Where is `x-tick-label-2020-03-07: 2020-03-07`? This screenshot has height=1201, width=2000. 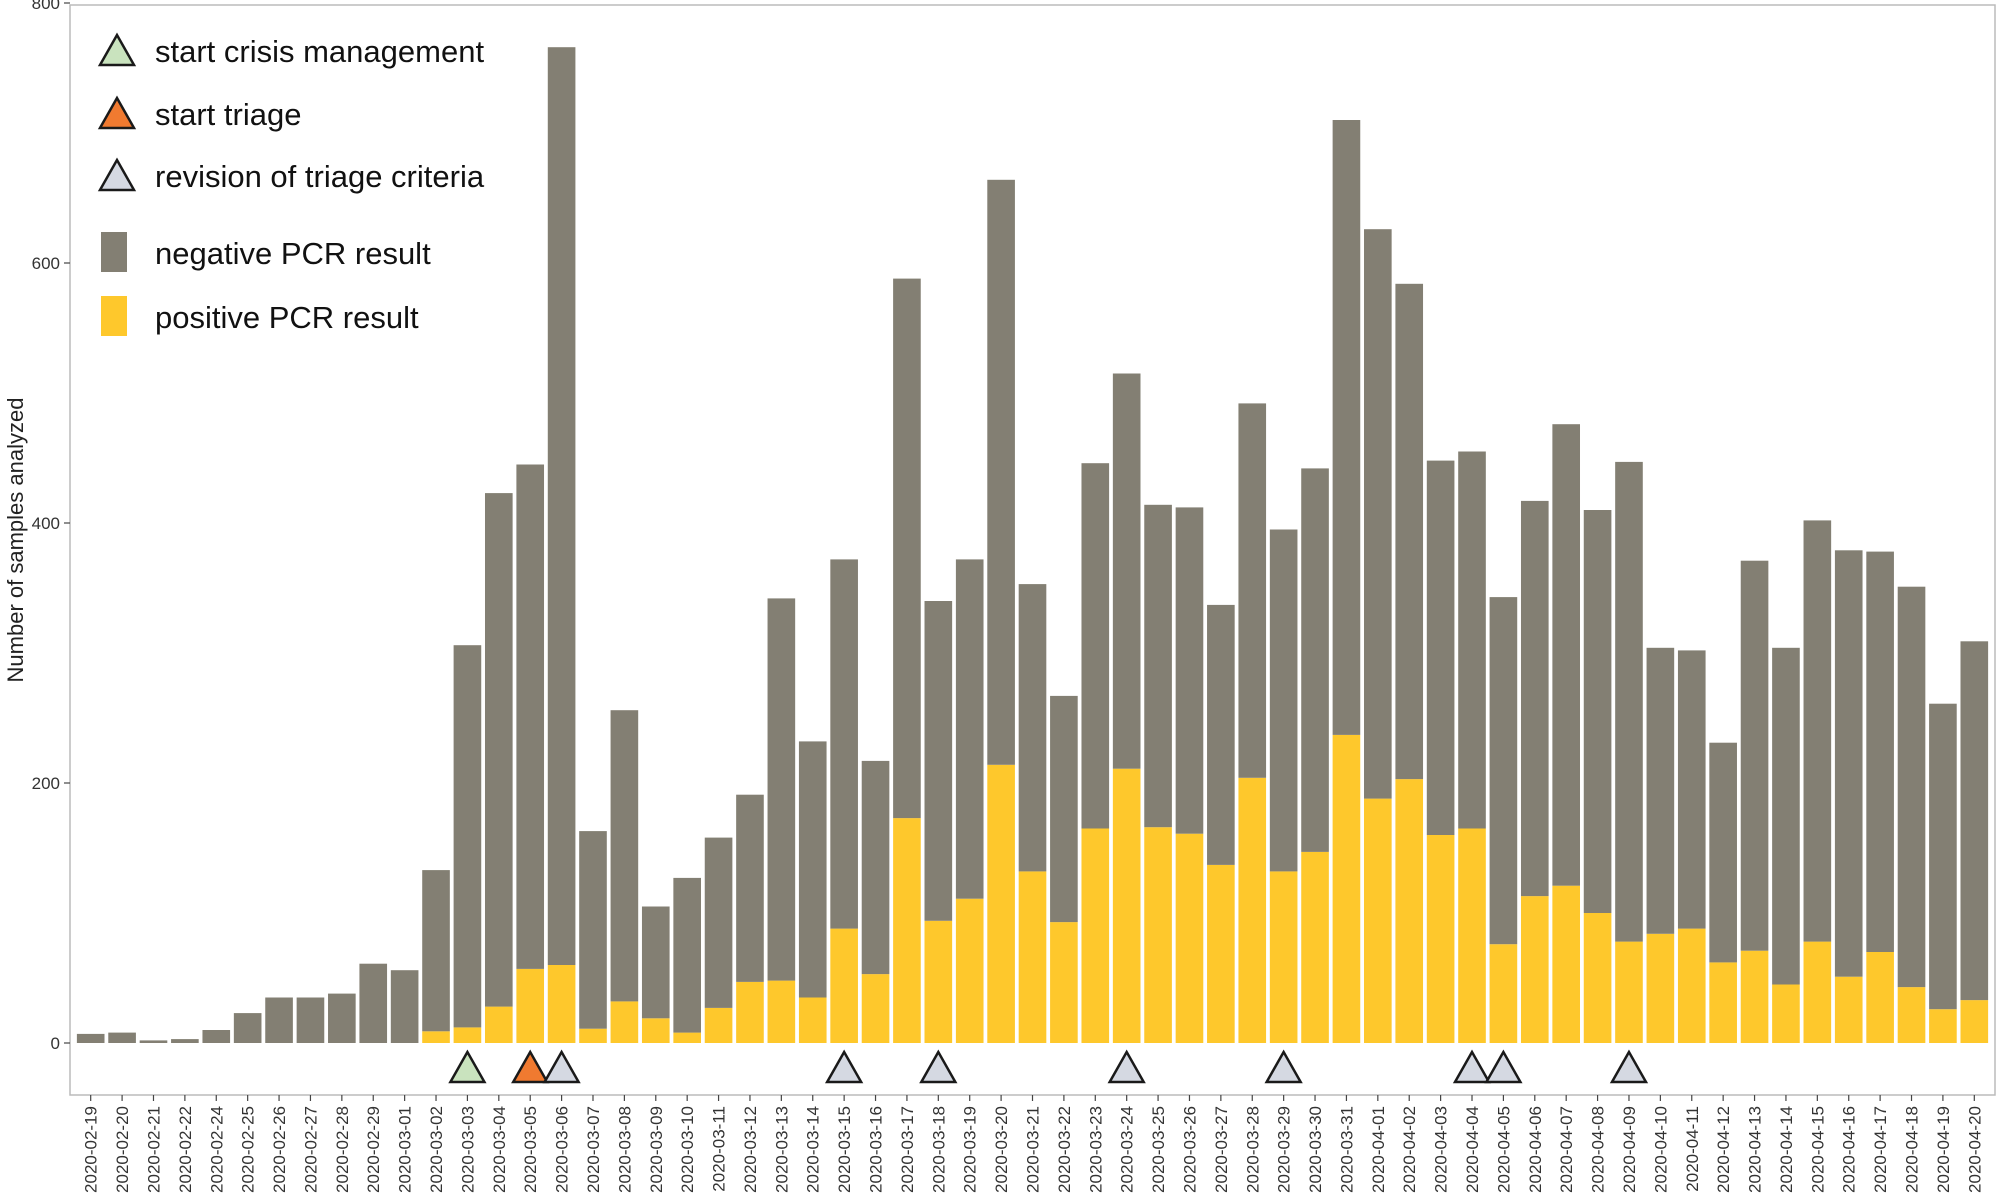
x-tick-label-2020-03-07: 2020-03-07 is located at coordinates (593, 1149).